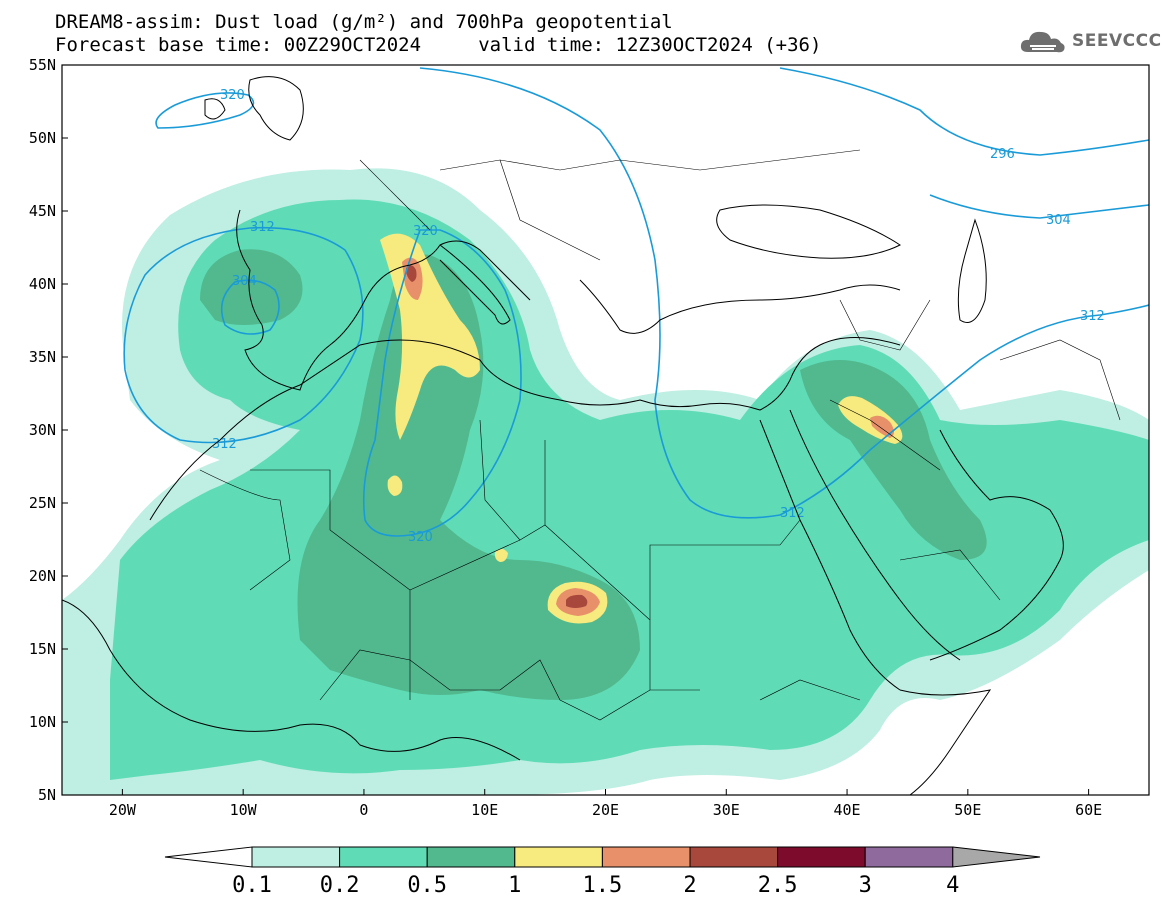 The width and height of the screenshot is (1165, 907). Describe the element at coordinates (689, 885) in the screenshot. I see `colorbar-tick-label: 2` at that location.